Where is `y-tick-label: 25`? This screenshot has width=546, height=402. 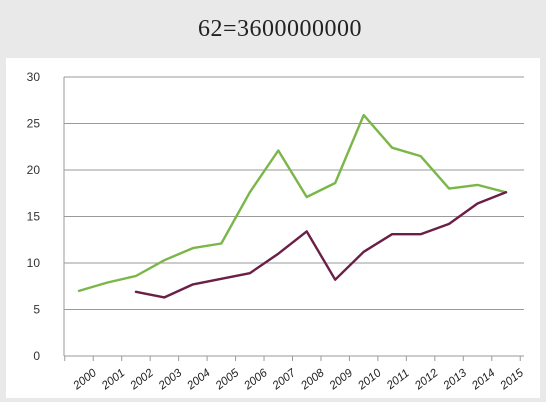
y-tick-label: 25 is located at coordinates (34, 124).